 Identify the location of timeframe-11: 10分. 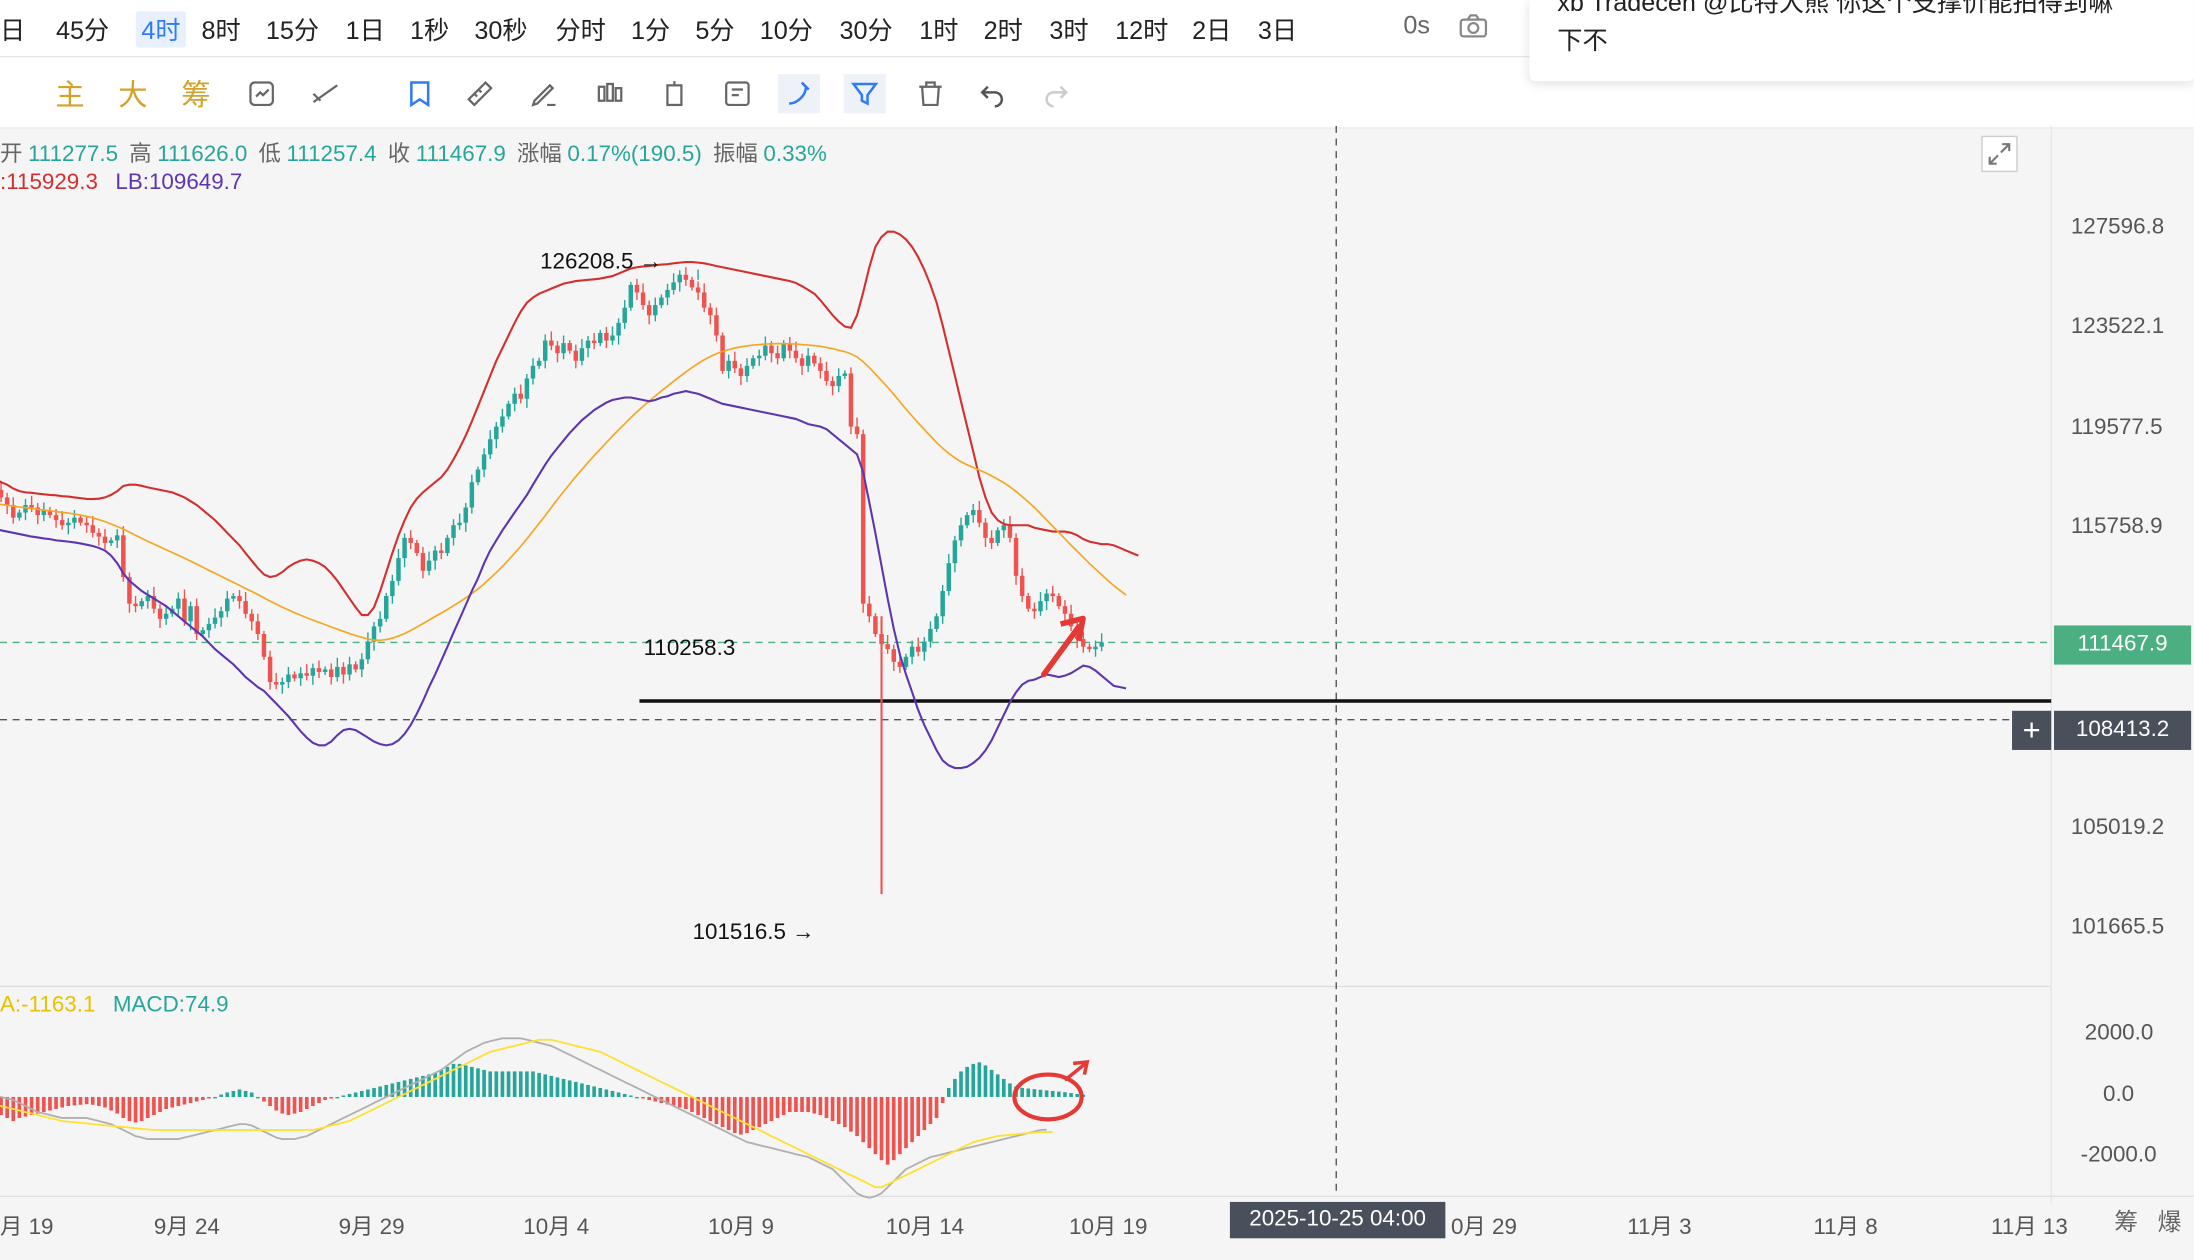
(786, 30).